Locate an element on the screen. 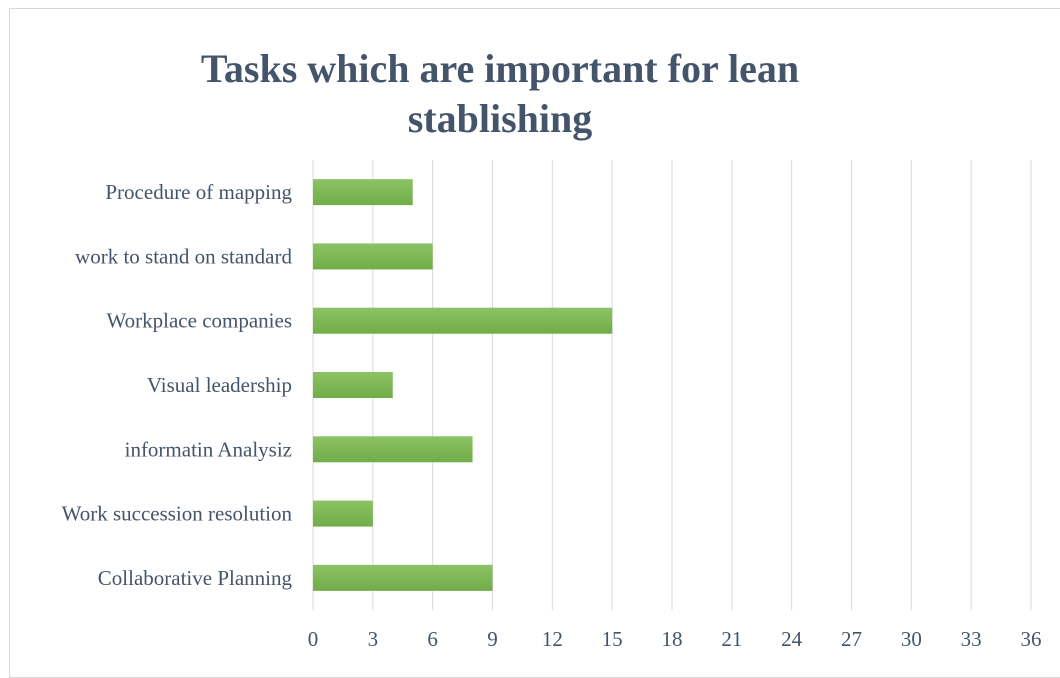 The height and width of the screenshot is (678, 1060). category-label: Collaborative Planning is located at coordinates (195, 578).